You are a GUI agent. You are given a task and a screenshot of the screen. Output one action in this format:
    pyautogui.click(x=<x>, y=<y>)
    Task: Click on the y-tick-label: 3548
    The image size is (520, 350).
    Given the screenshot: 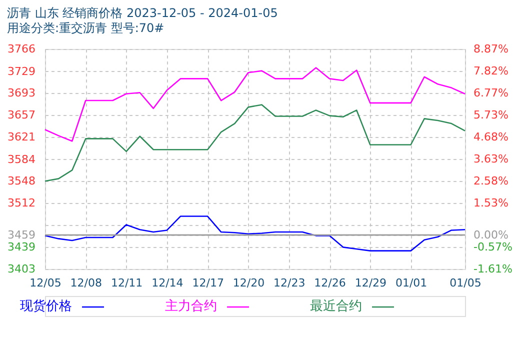 What is the action you would take?
    pyautogui.click(x=22, y=181)
    